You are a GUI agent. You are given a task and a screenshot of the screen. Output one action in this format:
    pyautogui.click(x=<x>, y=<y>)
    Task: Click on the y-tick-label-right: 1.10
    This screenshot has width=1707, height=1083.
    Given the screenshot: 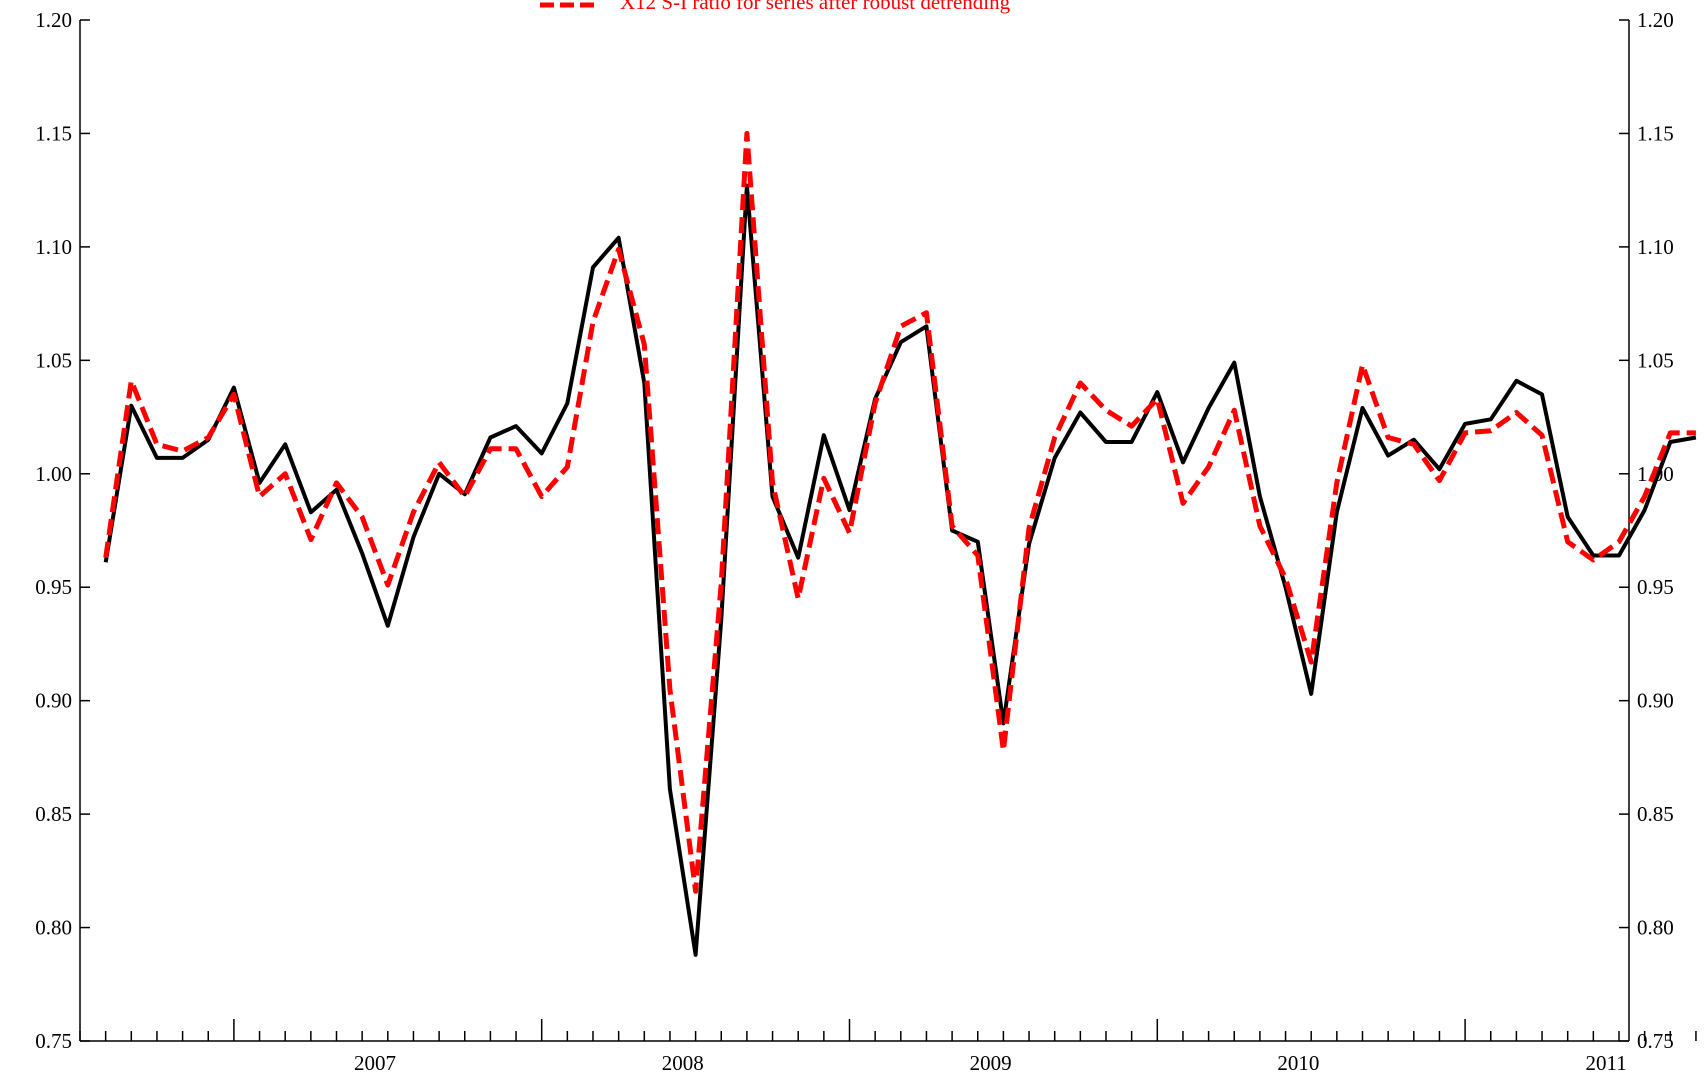 What is the action you would take?
    pyautogui.click(x=1655, y=247)
    